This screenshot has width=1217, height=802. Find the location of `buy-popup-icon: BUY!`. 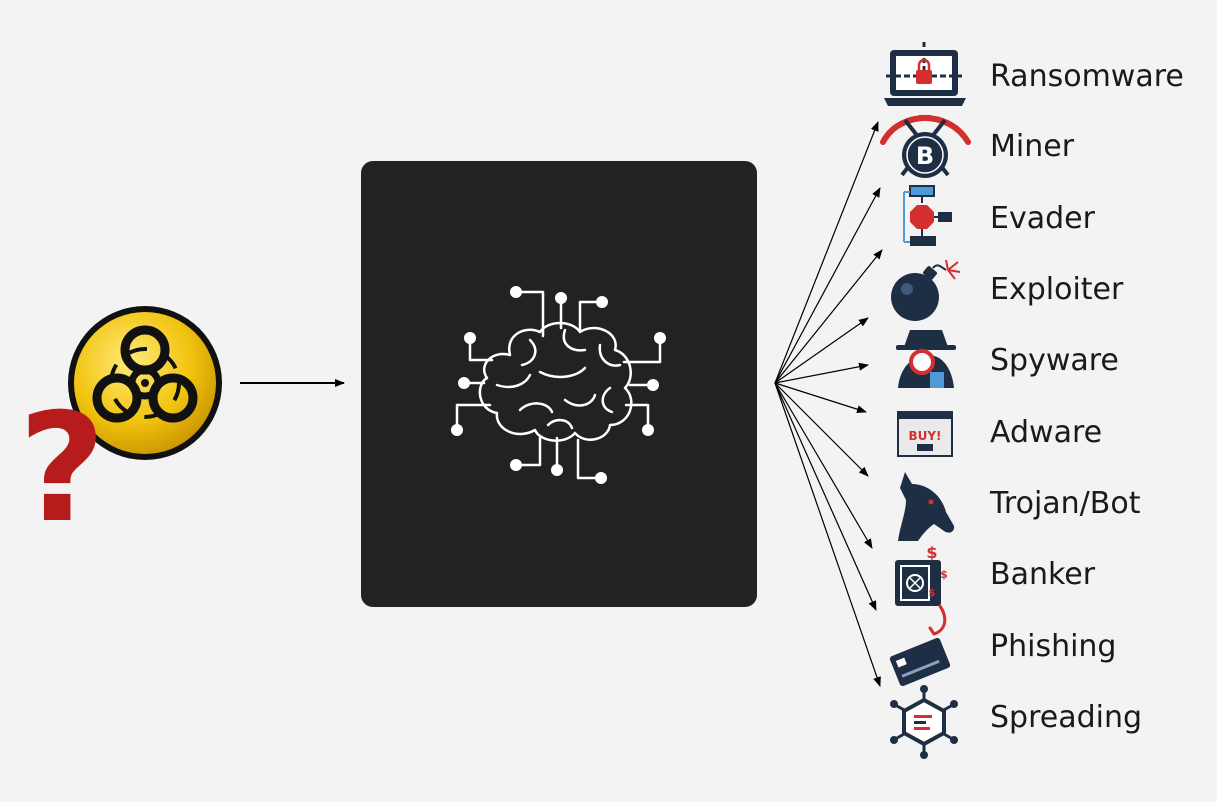

buy-popup-icon: BUY! is located at coordinates (925, 434).